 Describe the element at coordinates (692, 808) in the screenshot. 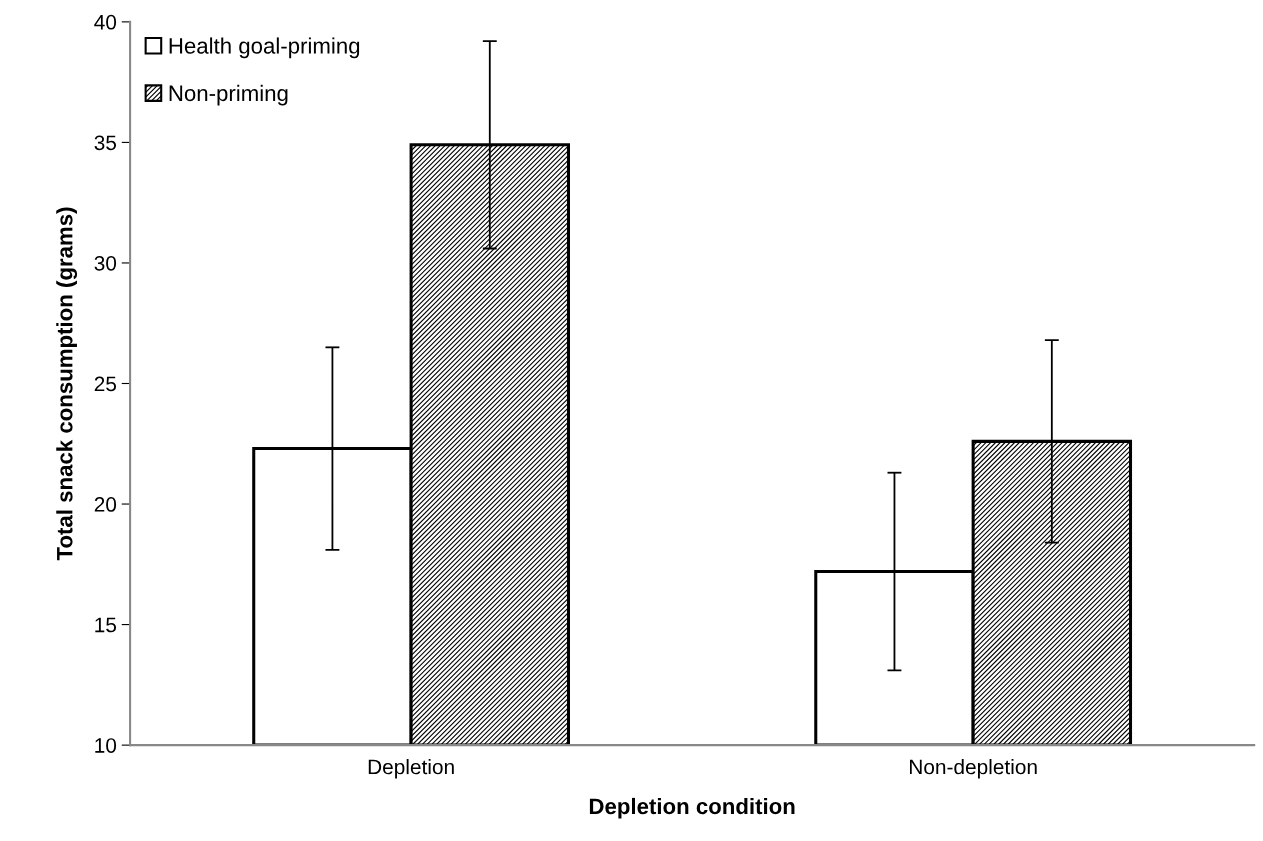

I see `x-axis-title: Depletion condition` at that location.